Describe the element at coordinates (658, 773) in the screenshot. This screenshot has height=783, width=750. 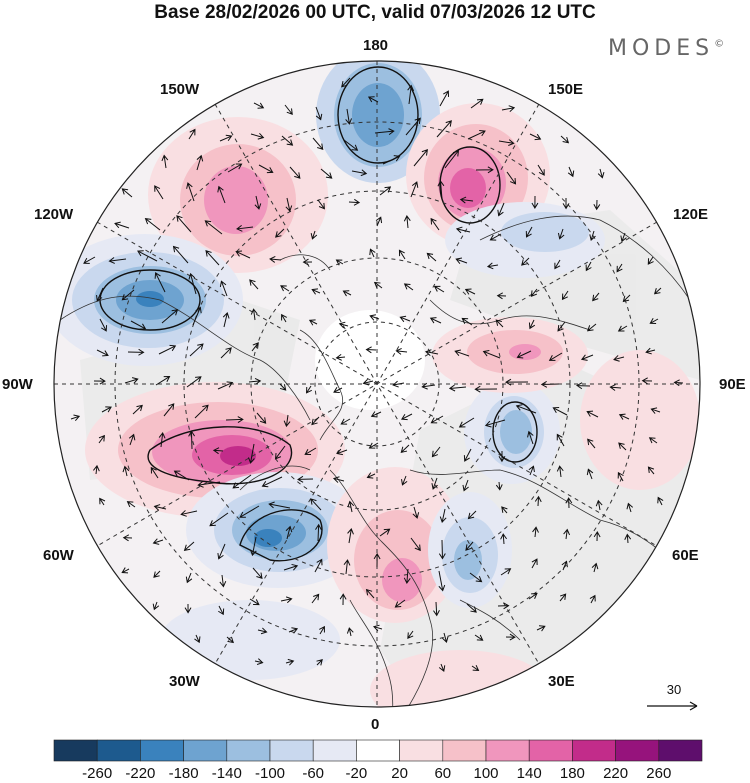
I see `legend-tick-label: 260` at that location.